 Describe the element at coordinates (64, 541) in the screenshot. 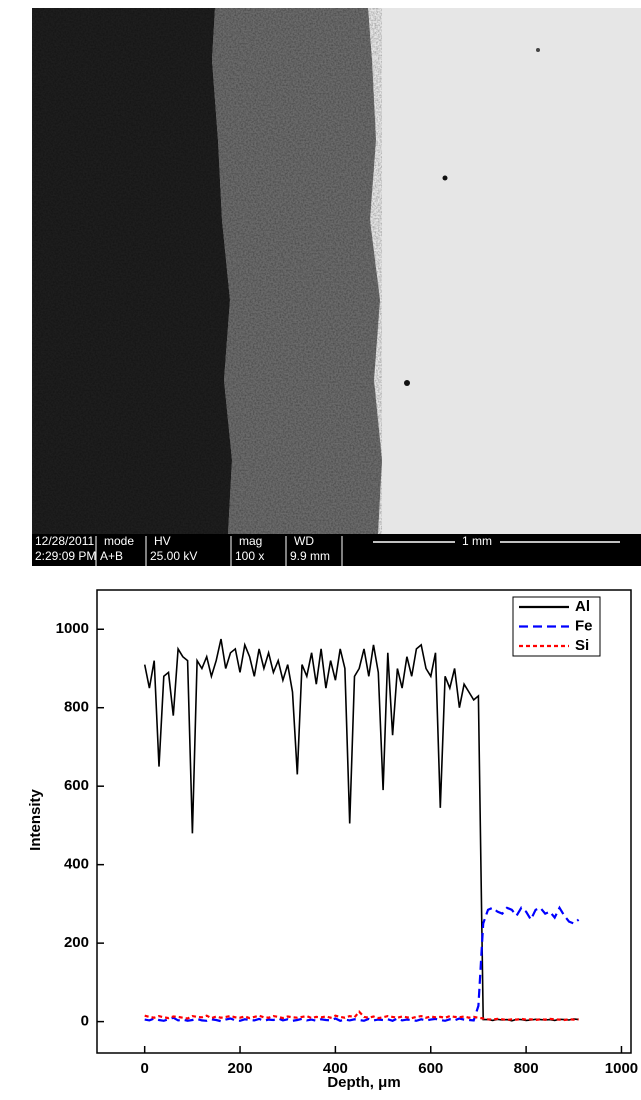

I see `date: 12/28/2011` at that location.